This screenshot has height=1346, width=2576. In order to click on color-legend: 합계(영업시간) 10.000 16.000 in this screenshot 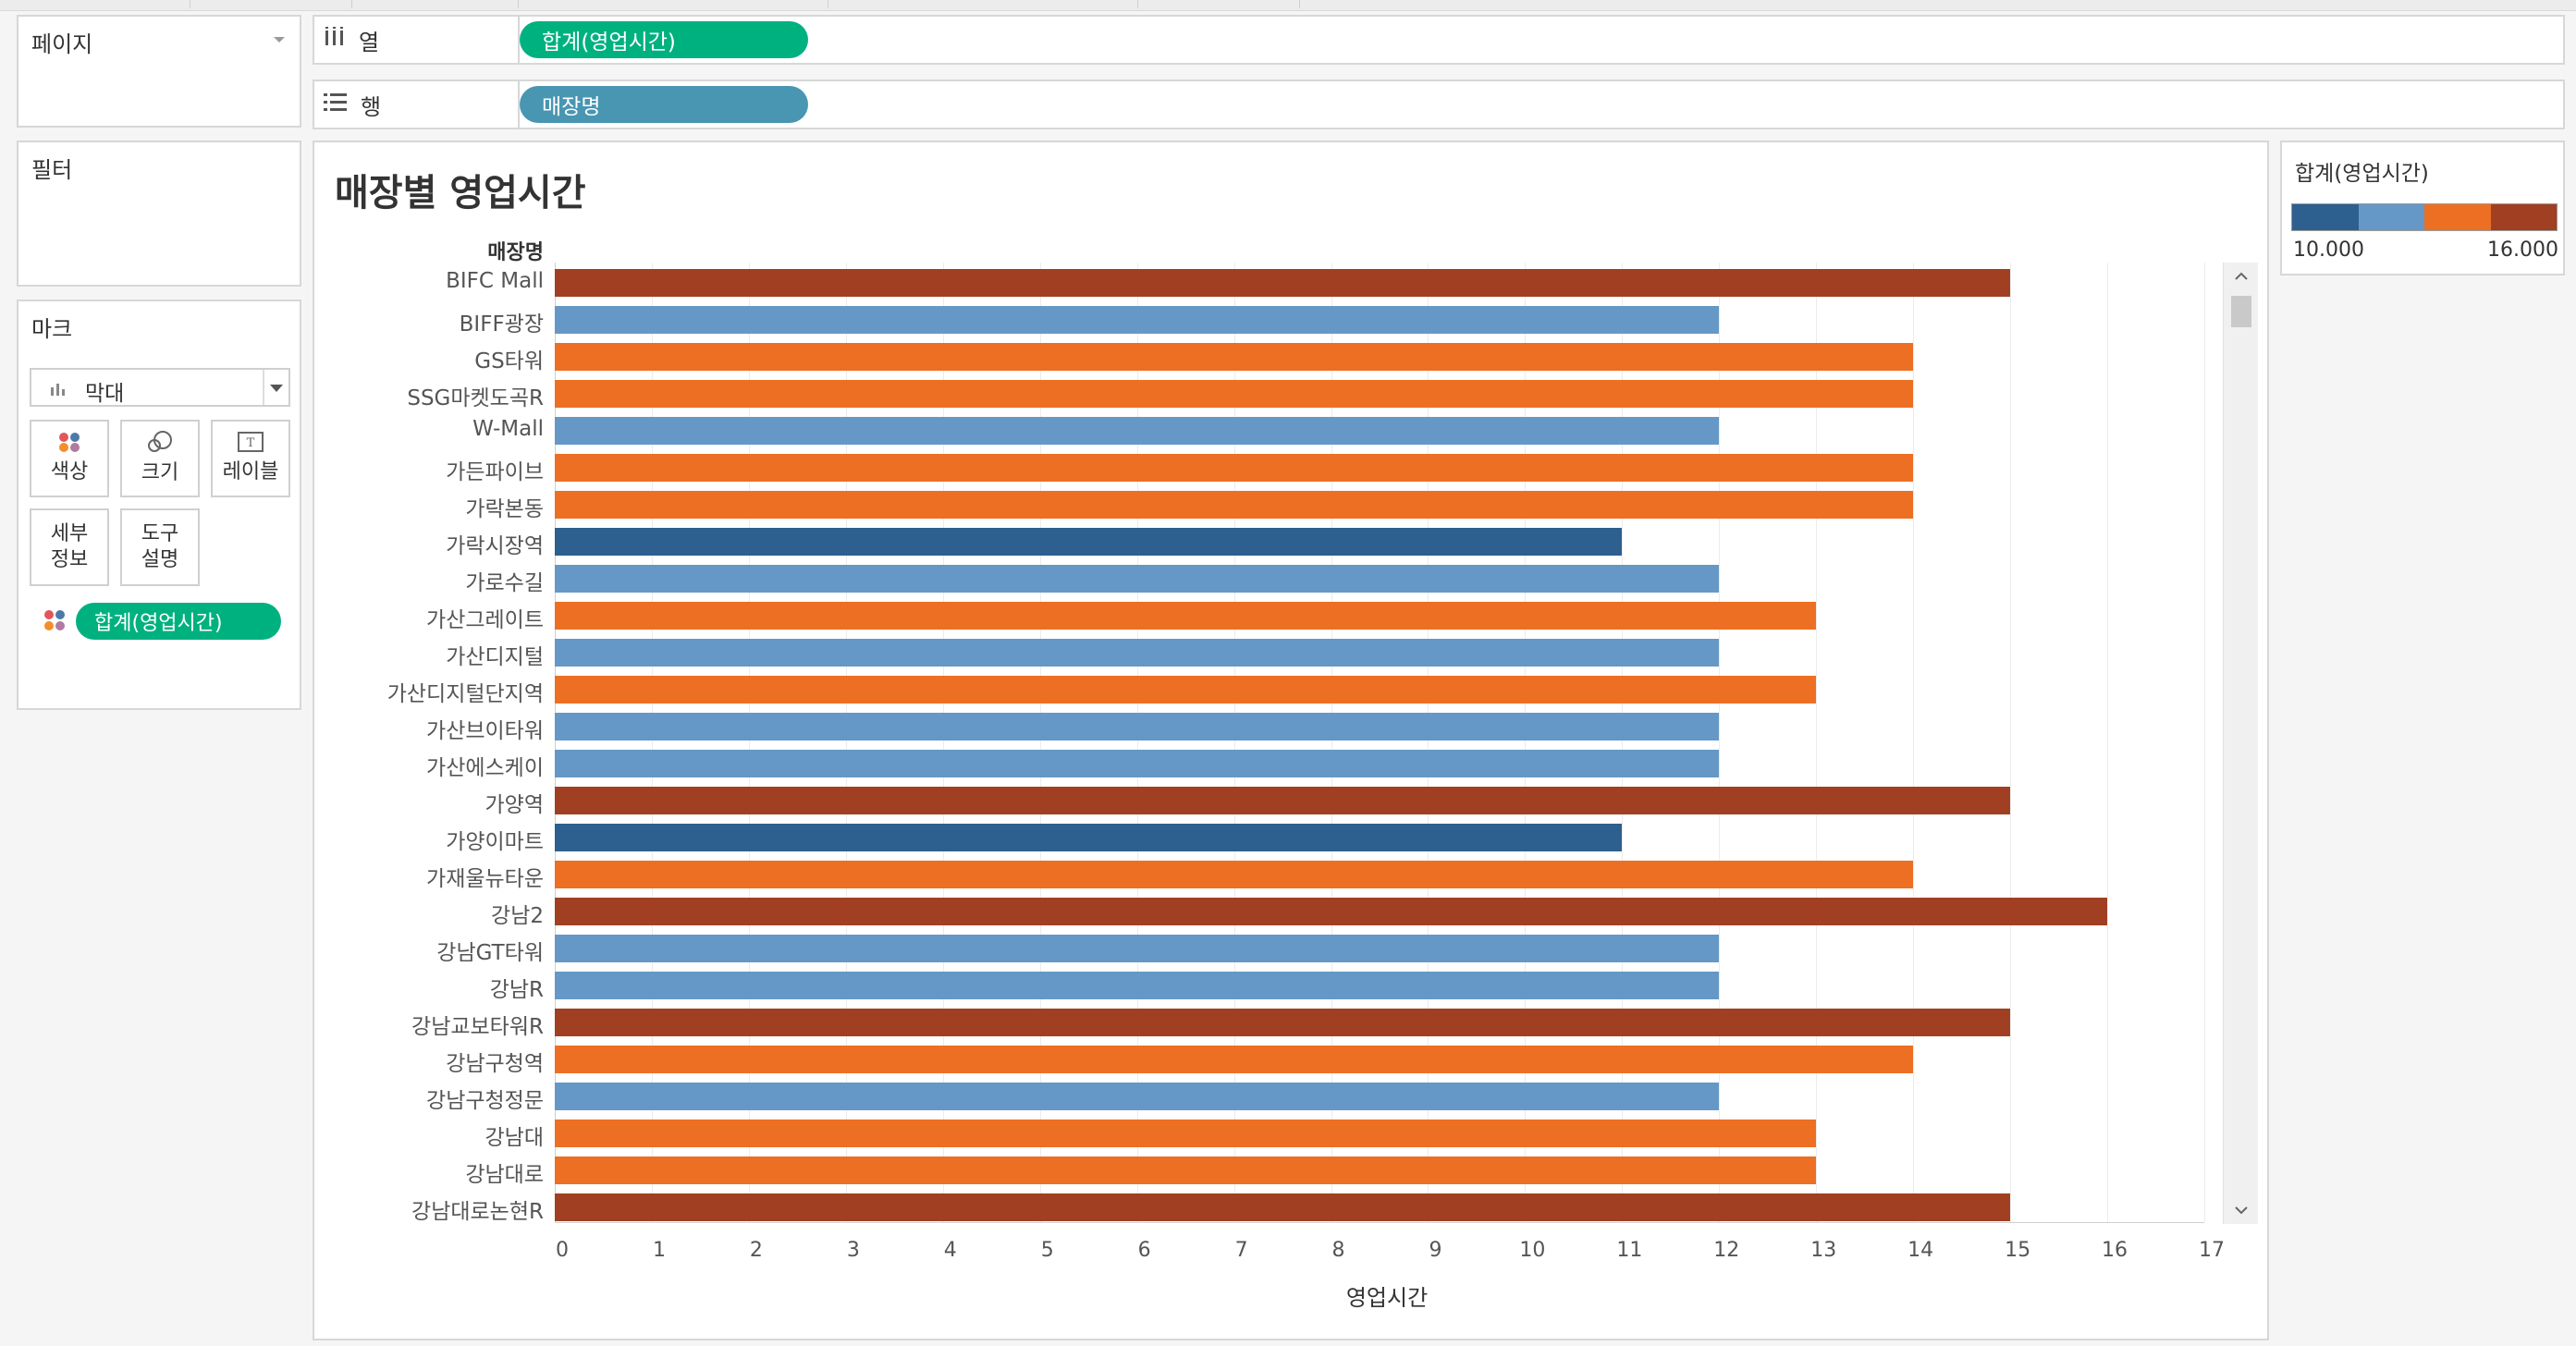, I will do `click(2422, 208)`.